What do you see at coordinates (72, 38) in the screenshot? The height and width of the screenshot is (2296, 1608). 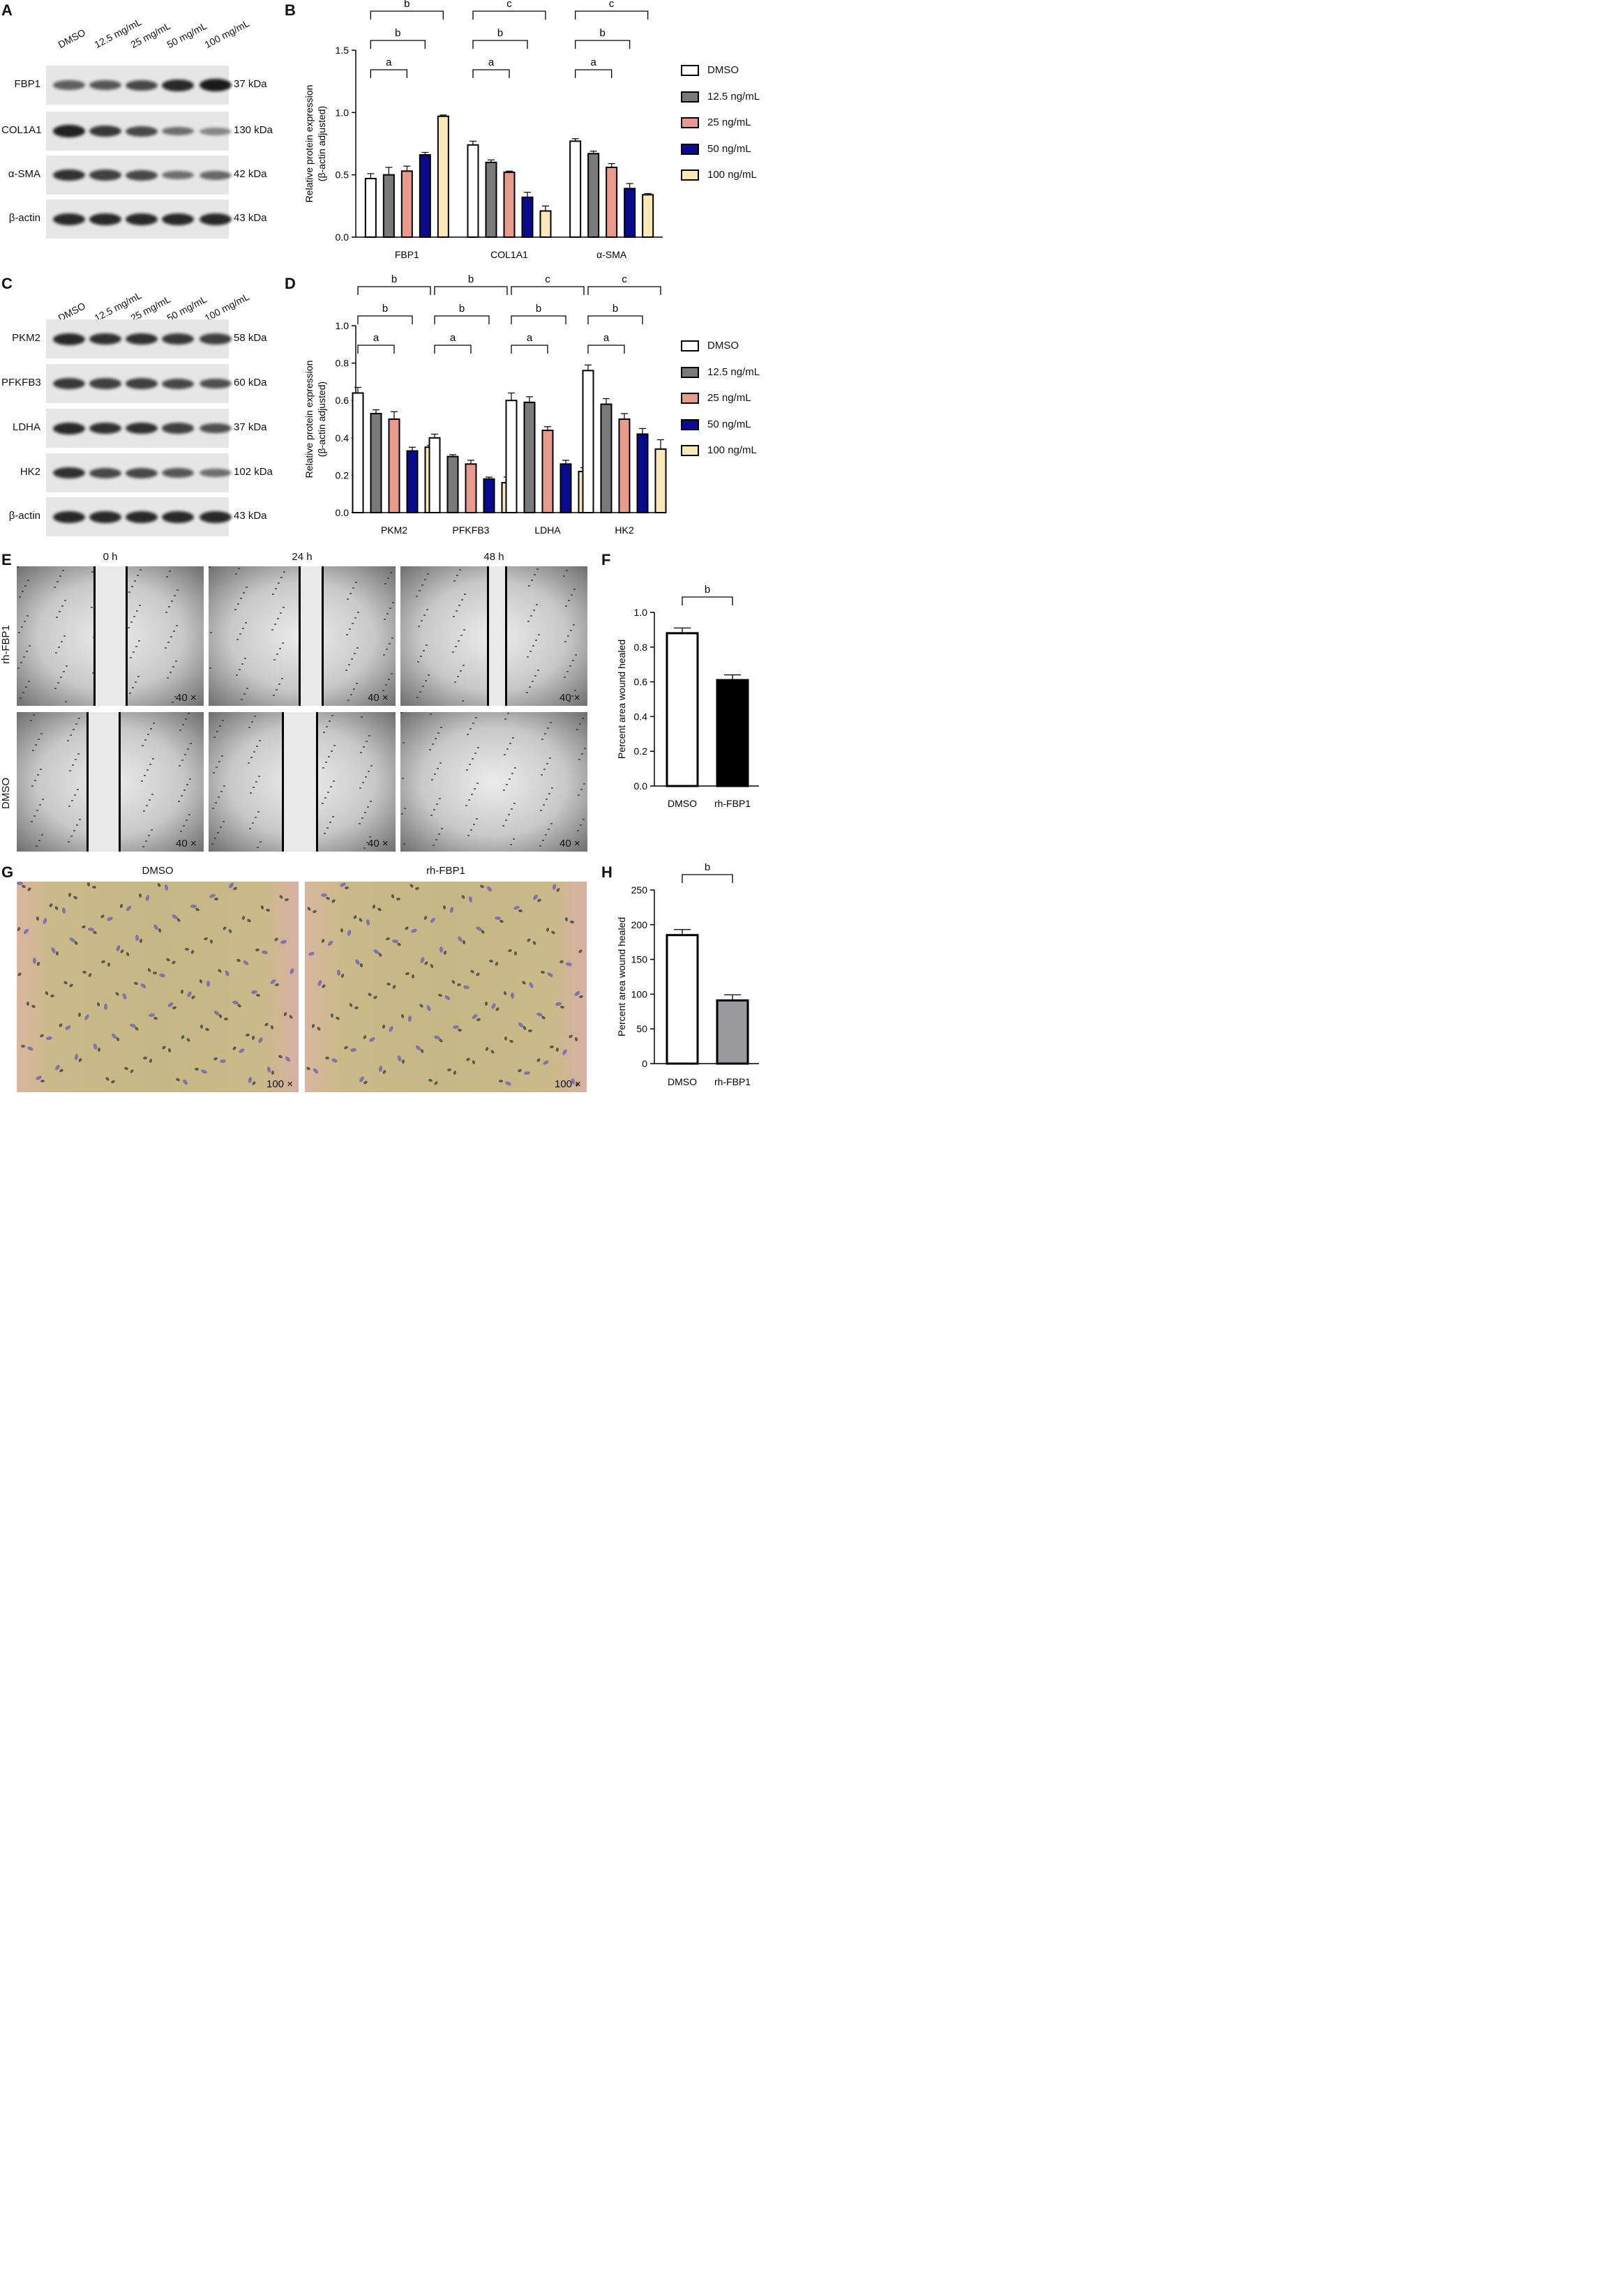 I see `lane-label: DMSO` at bounding box center [72, 38].